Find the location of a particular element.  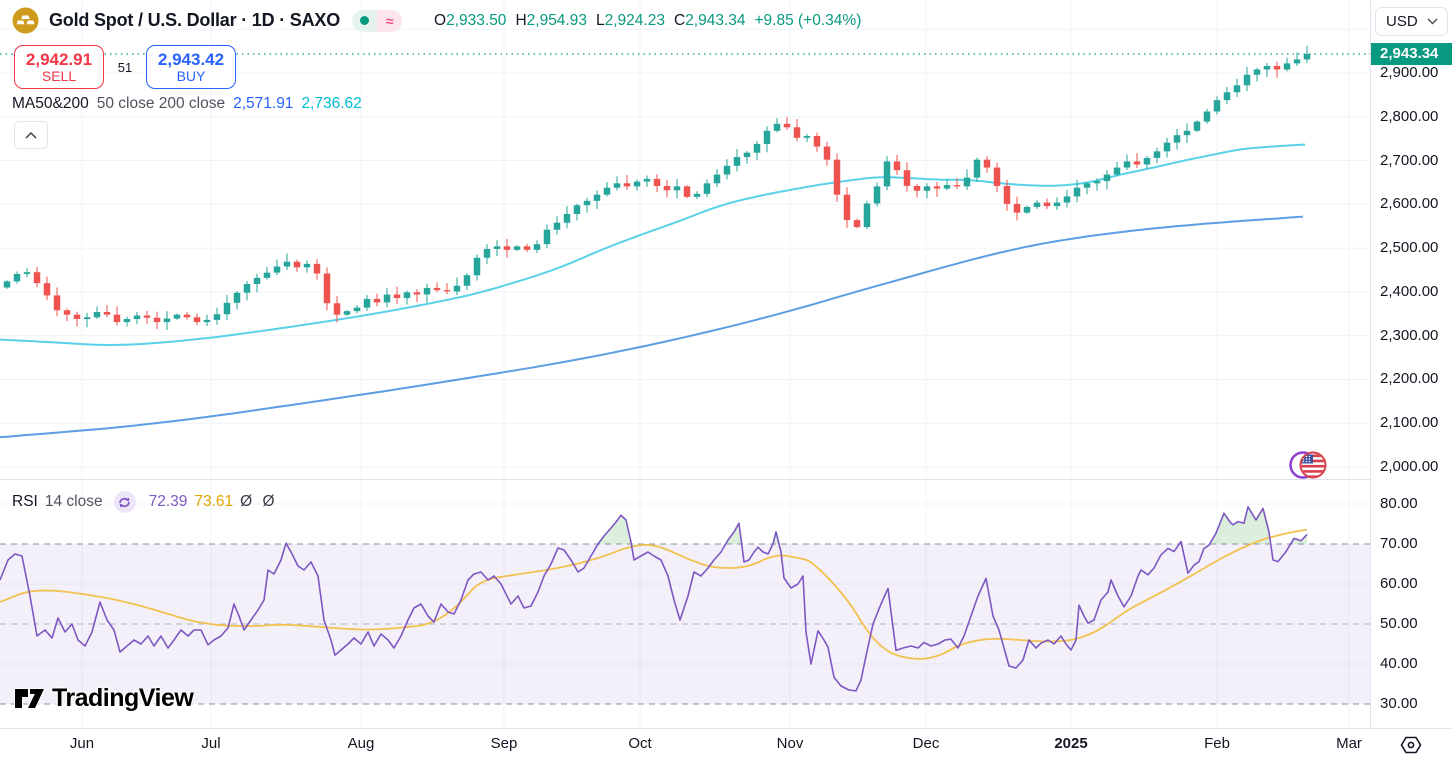

rsi-axis-label: 70.00 is located at coordinates (1399, 543).